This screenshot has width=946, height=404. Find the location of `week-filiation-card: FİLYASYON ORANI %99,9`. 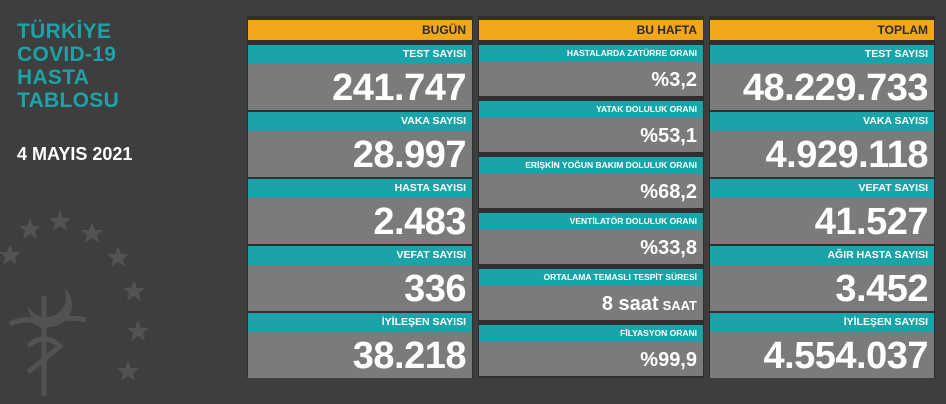

week-filiation-card: FİLYASYON ORANI %99,9 is located at coordinates (591, 350).